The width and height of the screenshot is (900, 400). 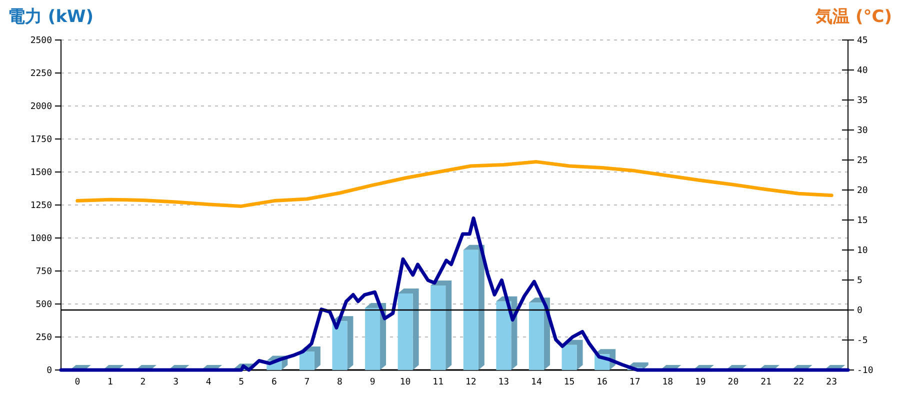 What do you see at coordinates (766, 382) in the screenshot?
I see `x-tick-label: 21` at bounding box center [766, 382].